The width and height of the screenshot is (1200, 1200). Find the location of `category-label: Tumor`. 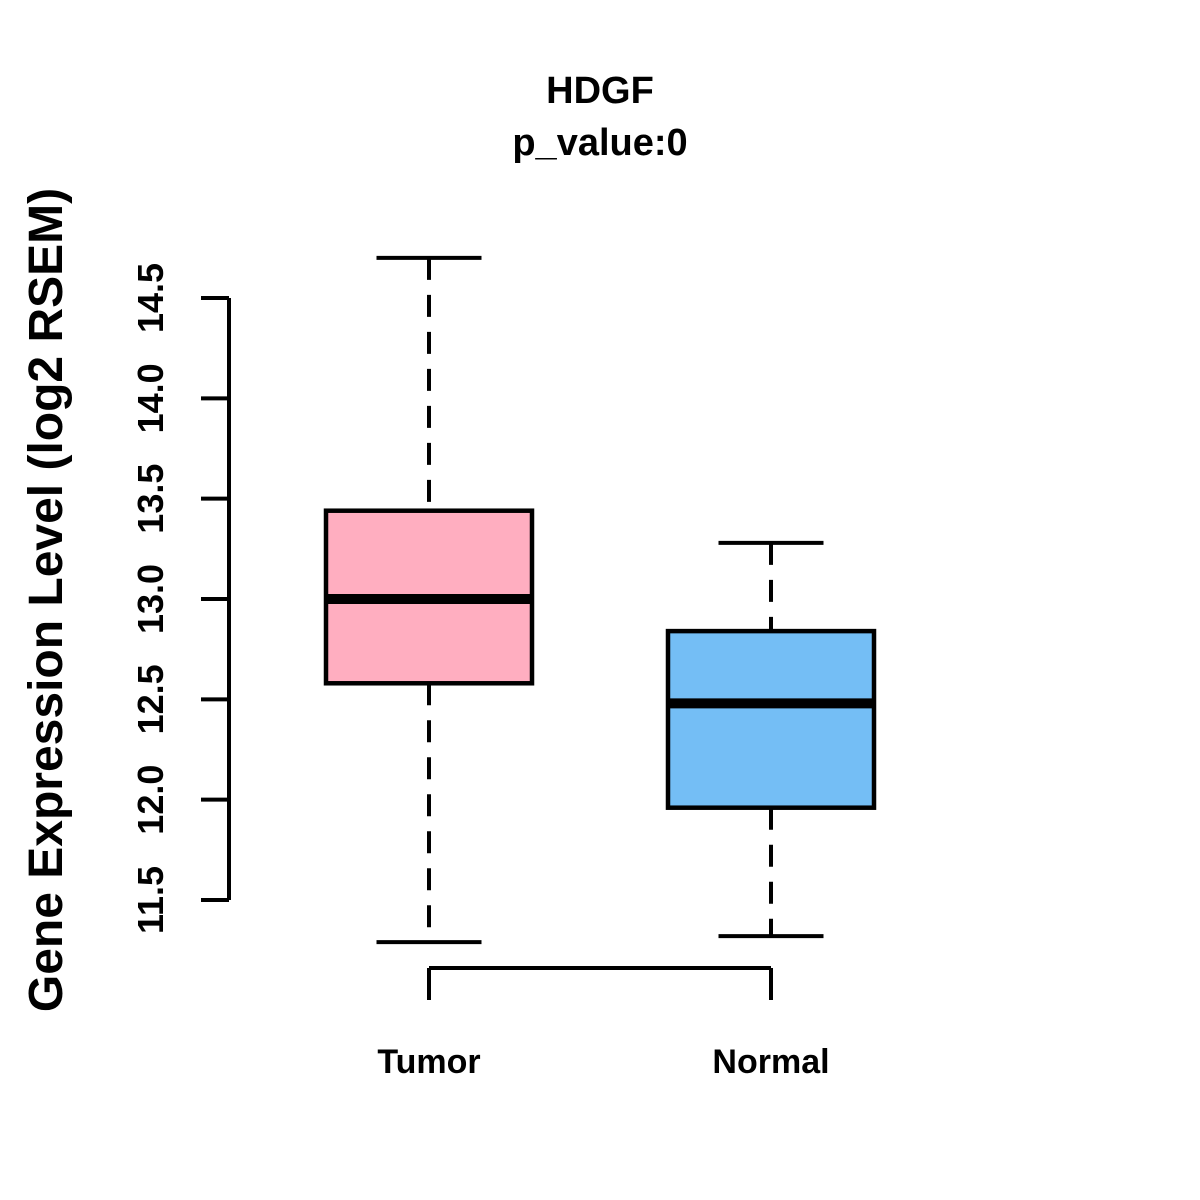

category-label: Tumor is located at coordinates (428, 1062).